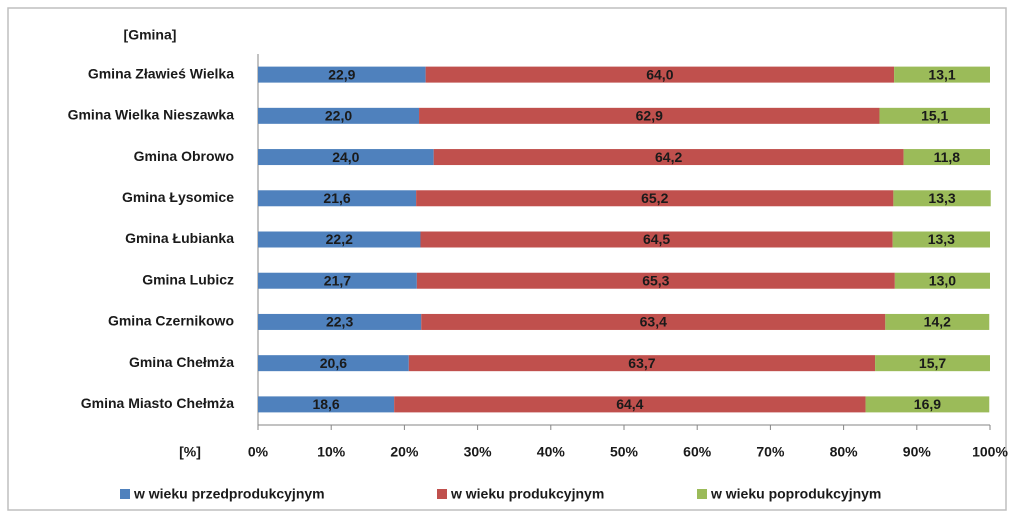 This screenshot has height=512, width=1010. I want to click on legend-label: w wieku poprodukcyjnym, so click(795, 494).